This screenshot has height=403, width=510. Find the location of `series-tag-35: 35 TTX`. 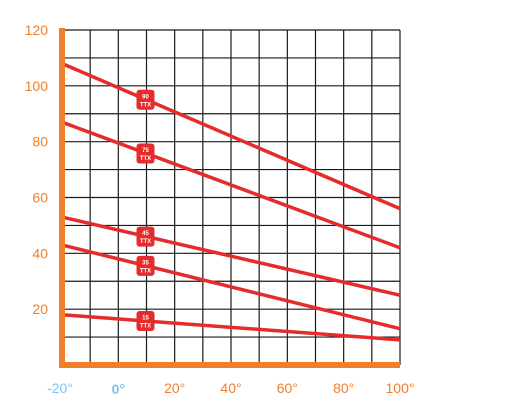

series-tag-35: 35 TTX is located at coordinates (145, 265).